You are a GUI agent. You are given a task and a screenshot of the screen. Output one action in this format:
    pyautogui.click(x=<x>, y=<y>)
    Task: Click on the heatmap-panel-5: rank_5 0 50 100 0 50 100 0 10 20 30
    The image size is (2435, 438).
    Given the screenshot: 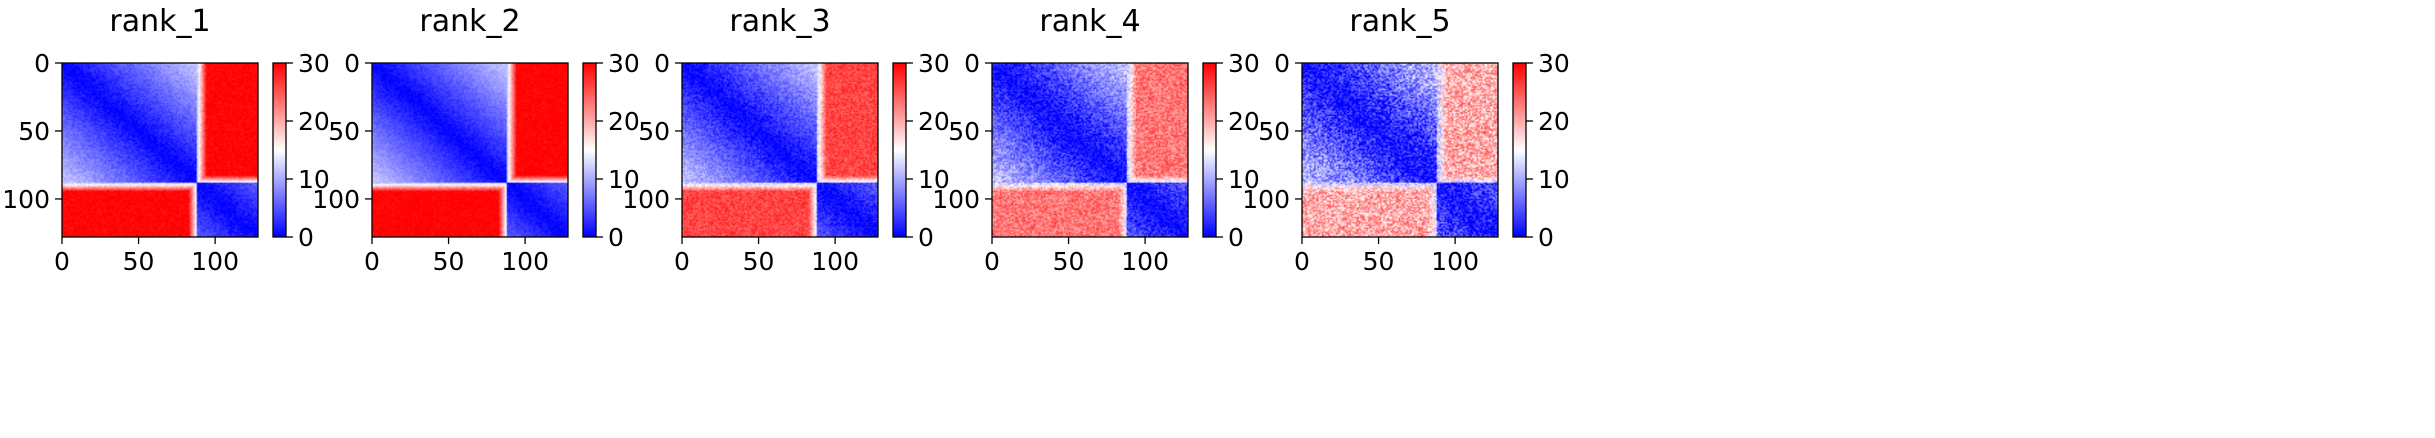 What is the action you would take?
    pyautogui.click(x=1406, y=140)
    